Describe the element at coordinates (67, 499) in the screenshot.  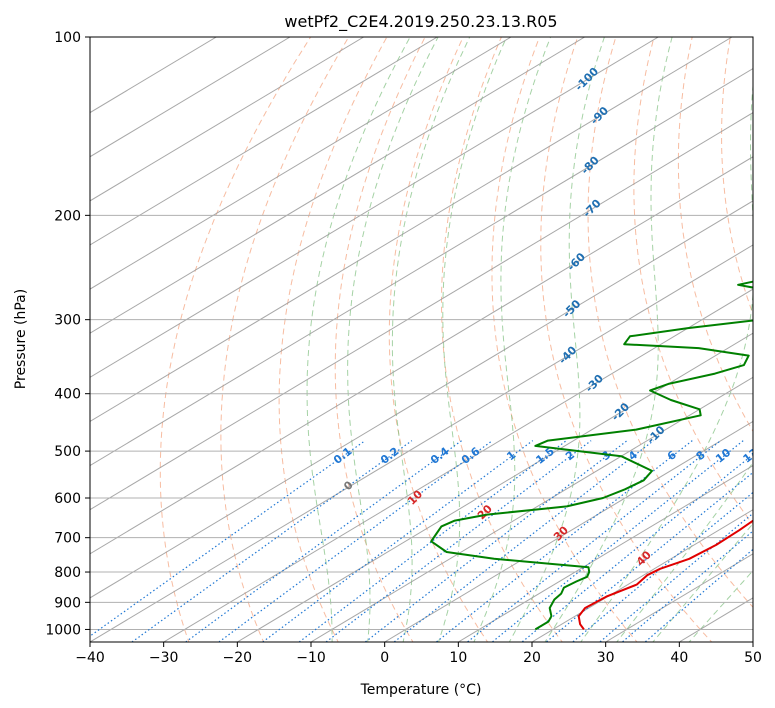
I see `y-tick-label: 600` at that location.